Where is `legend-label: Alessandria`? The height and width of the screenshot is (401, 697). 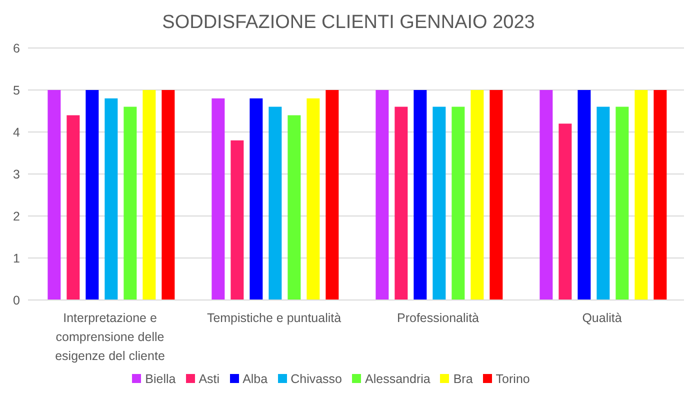 legend-label: Alessandria is located at coordinates (397, 379).